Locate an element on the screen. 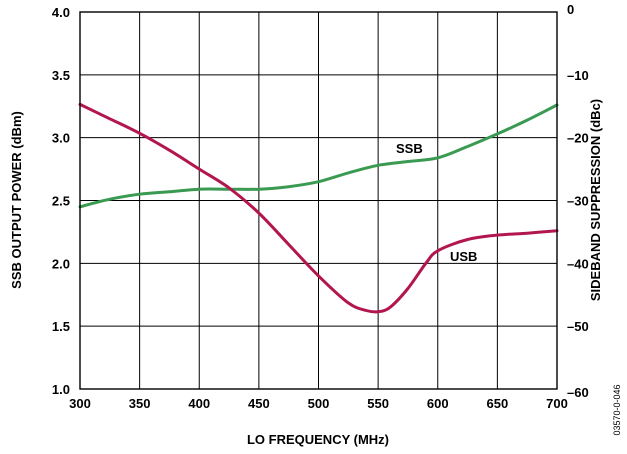  left-tick-label: 3.5 is located at coordinates (61, 75).